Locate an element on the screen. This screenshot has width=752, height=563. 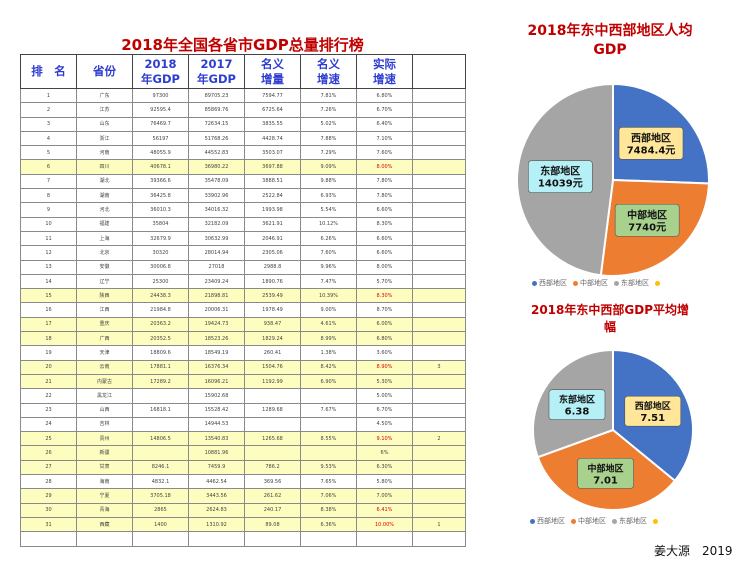
table-cell-gdp2018: 25300 is located at coordinates (160, 281).